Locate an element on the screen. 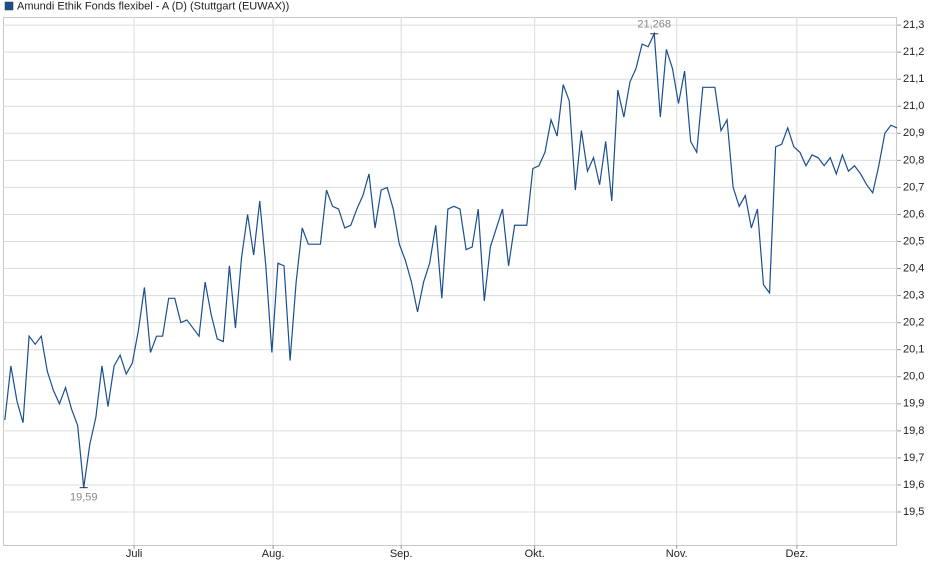 The height and width of the screenshot is (579, 940). y-tick-label: 20,4 is located at coordinates (913, 268).